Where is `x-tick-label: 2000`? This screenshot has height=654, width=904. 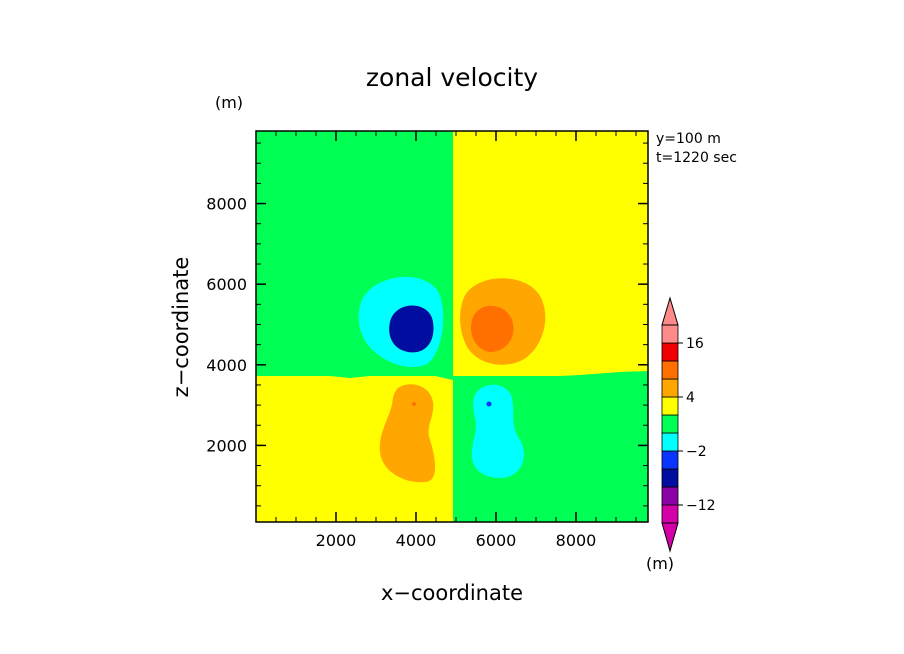
x-tick-label: 2000 is located at coordinates (336, 540).